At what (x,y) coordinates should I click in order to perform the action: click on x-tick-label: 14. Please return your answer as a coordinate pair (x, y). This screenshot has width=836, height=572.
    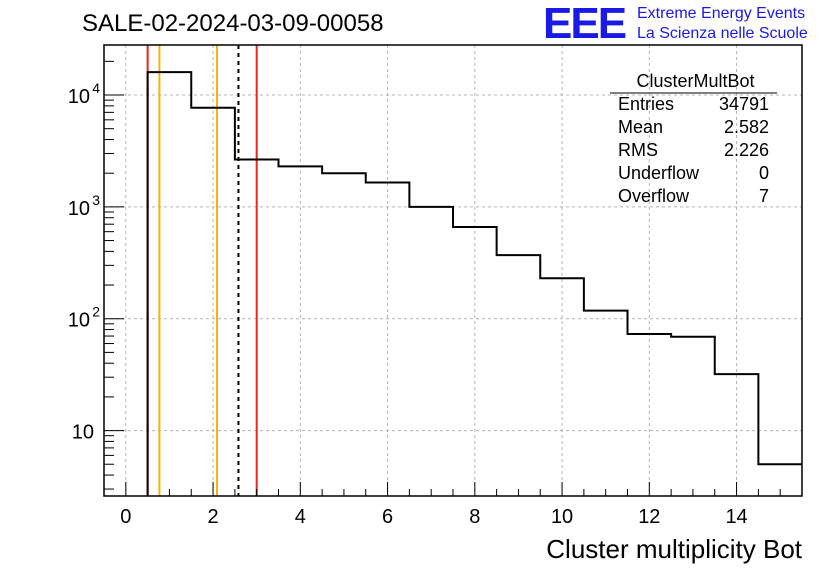
    Looking at the image, I should click on (736, 517).